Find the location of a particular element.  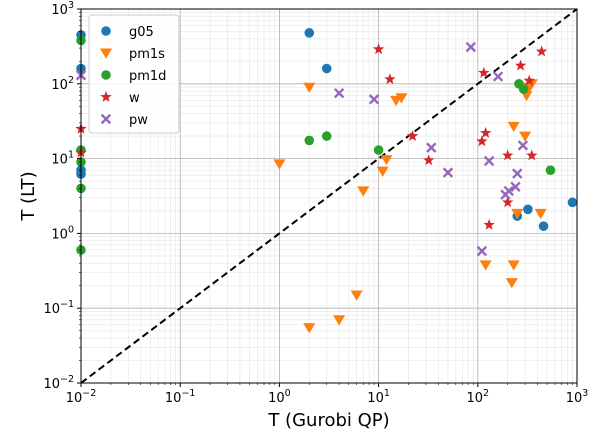

y-tick-label: 10³ is located at coordinates (62, 9).